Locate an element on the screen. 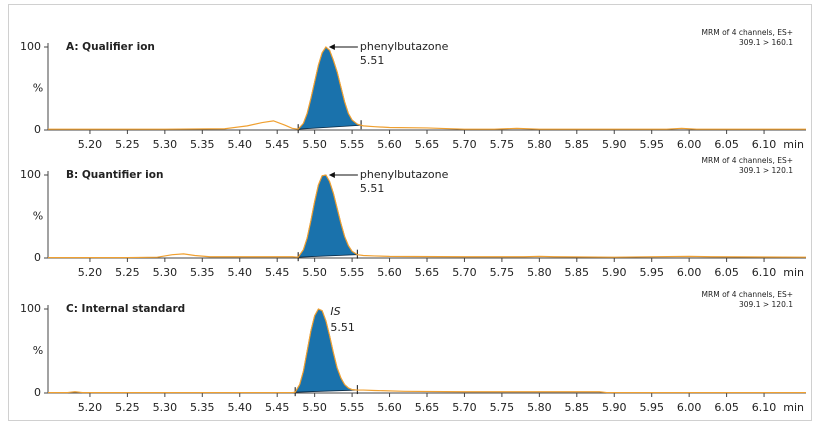 The width and height of the screenshot is (816, 426). peak-area is located at coordinates (329, 88).